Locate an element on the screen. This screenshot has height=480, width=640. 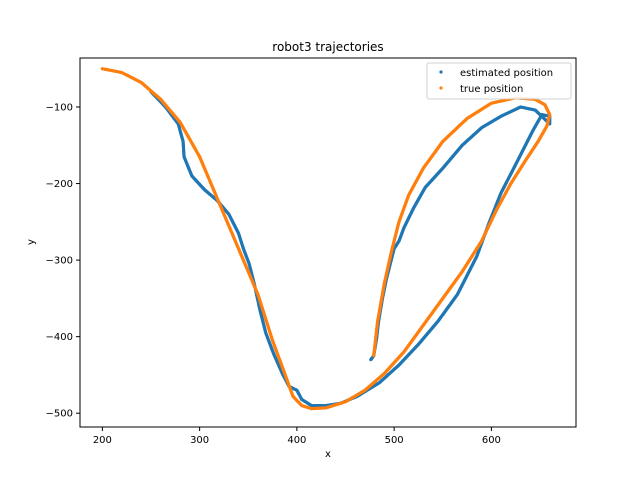
legend: estimated position true position is located at coordinates (499, 81).